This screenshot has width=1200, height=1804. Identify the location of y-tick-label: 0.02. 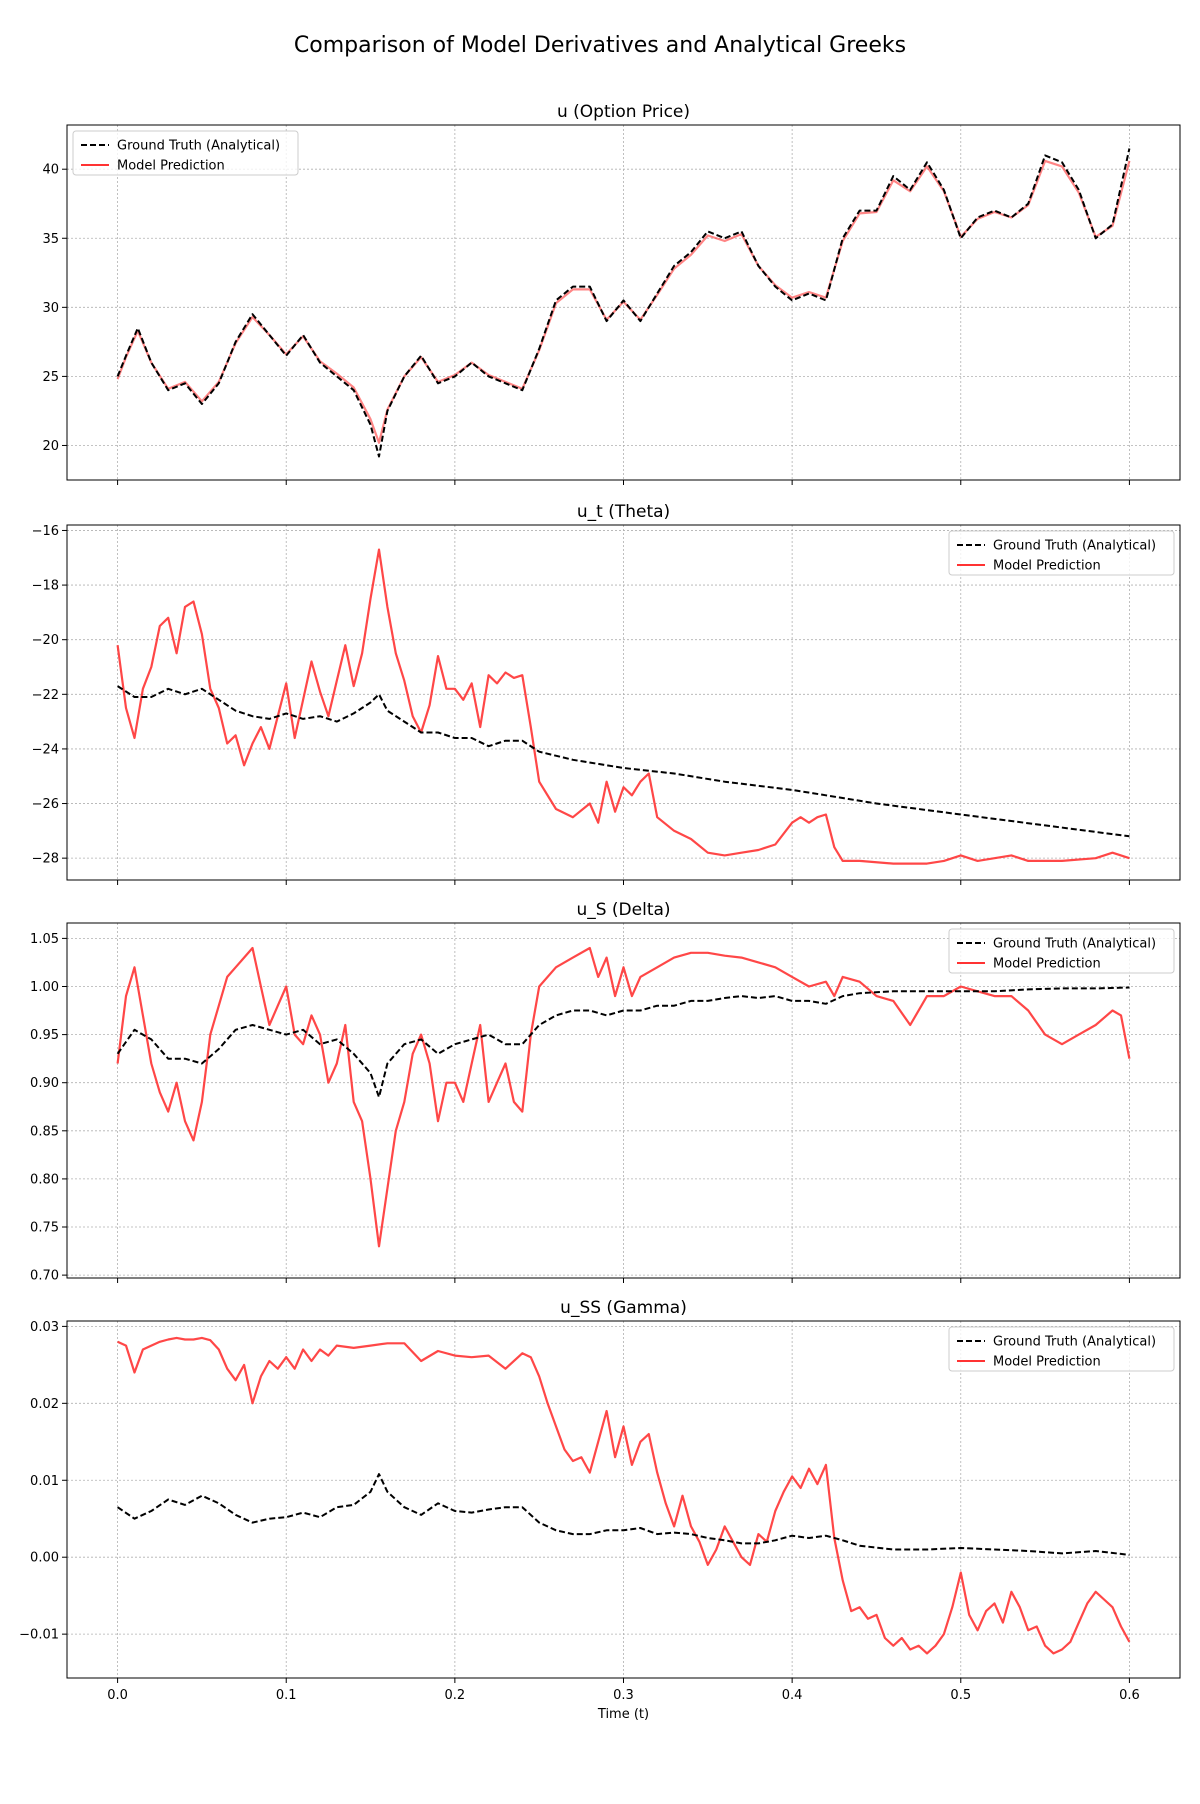
(44, 1404).